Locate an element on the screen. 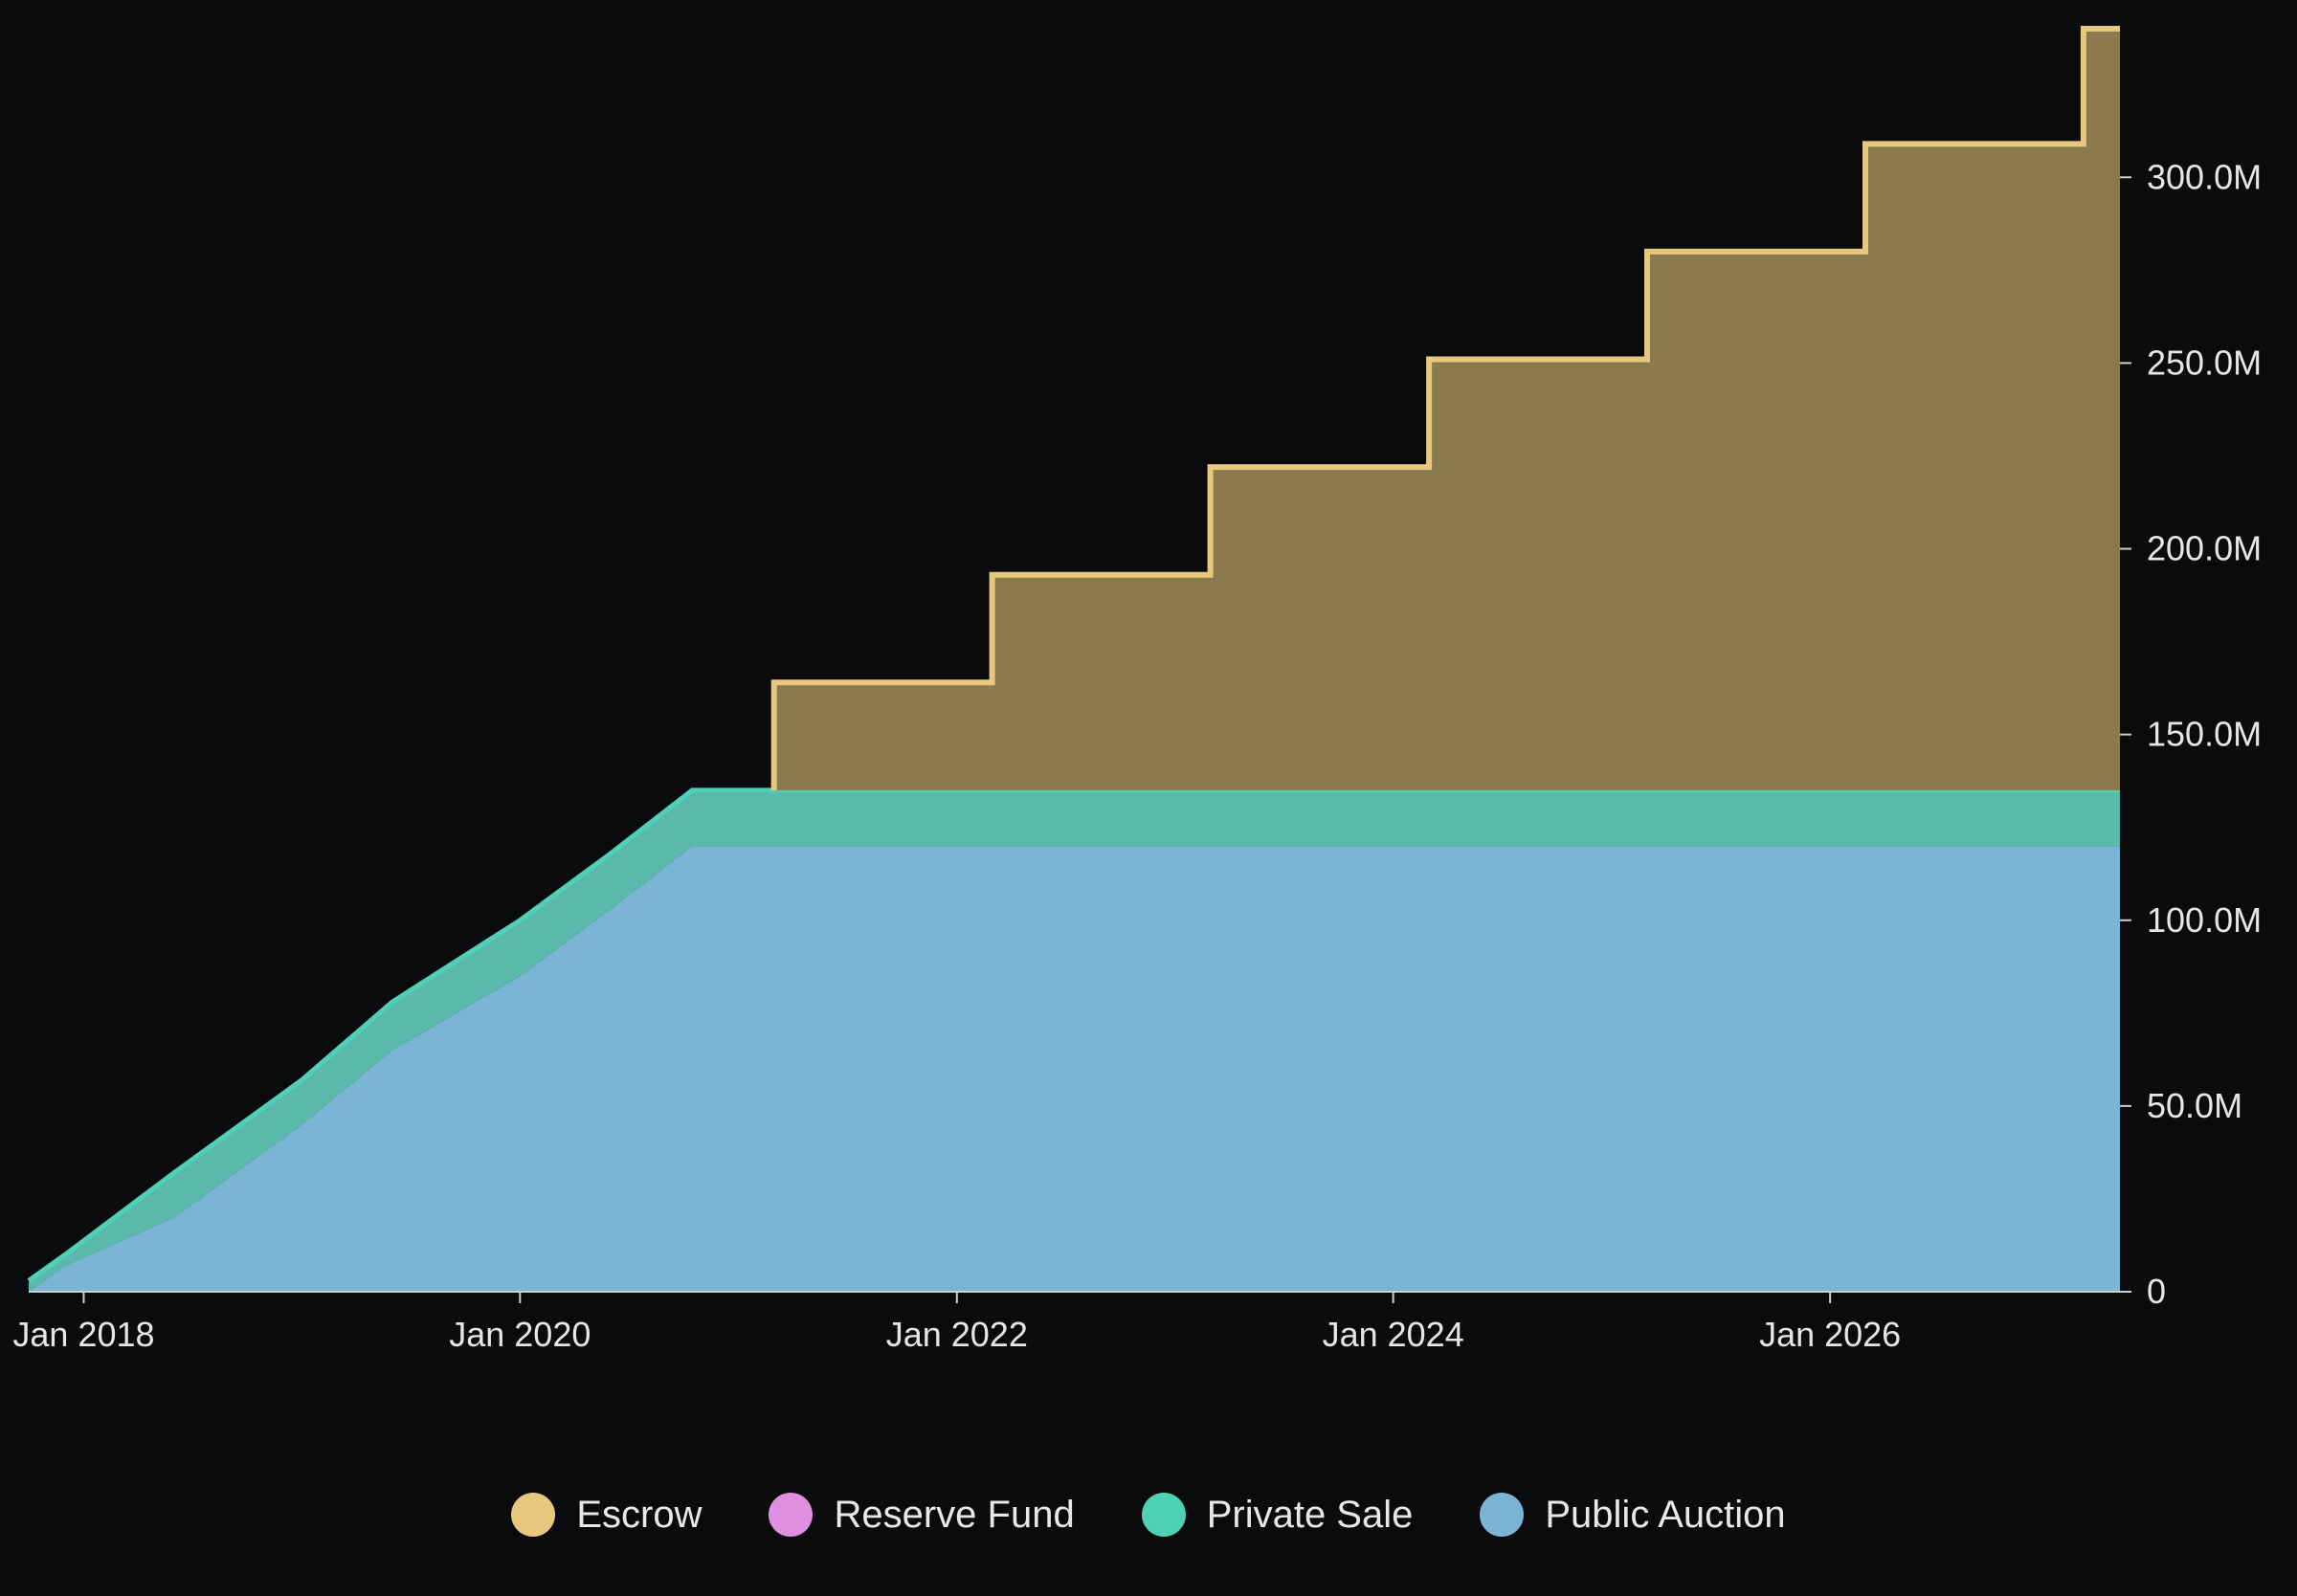 The height and width of the screenshot is (1596, 2297). legend-item-escrow: Escrow is located at coordinates (606, 1515).